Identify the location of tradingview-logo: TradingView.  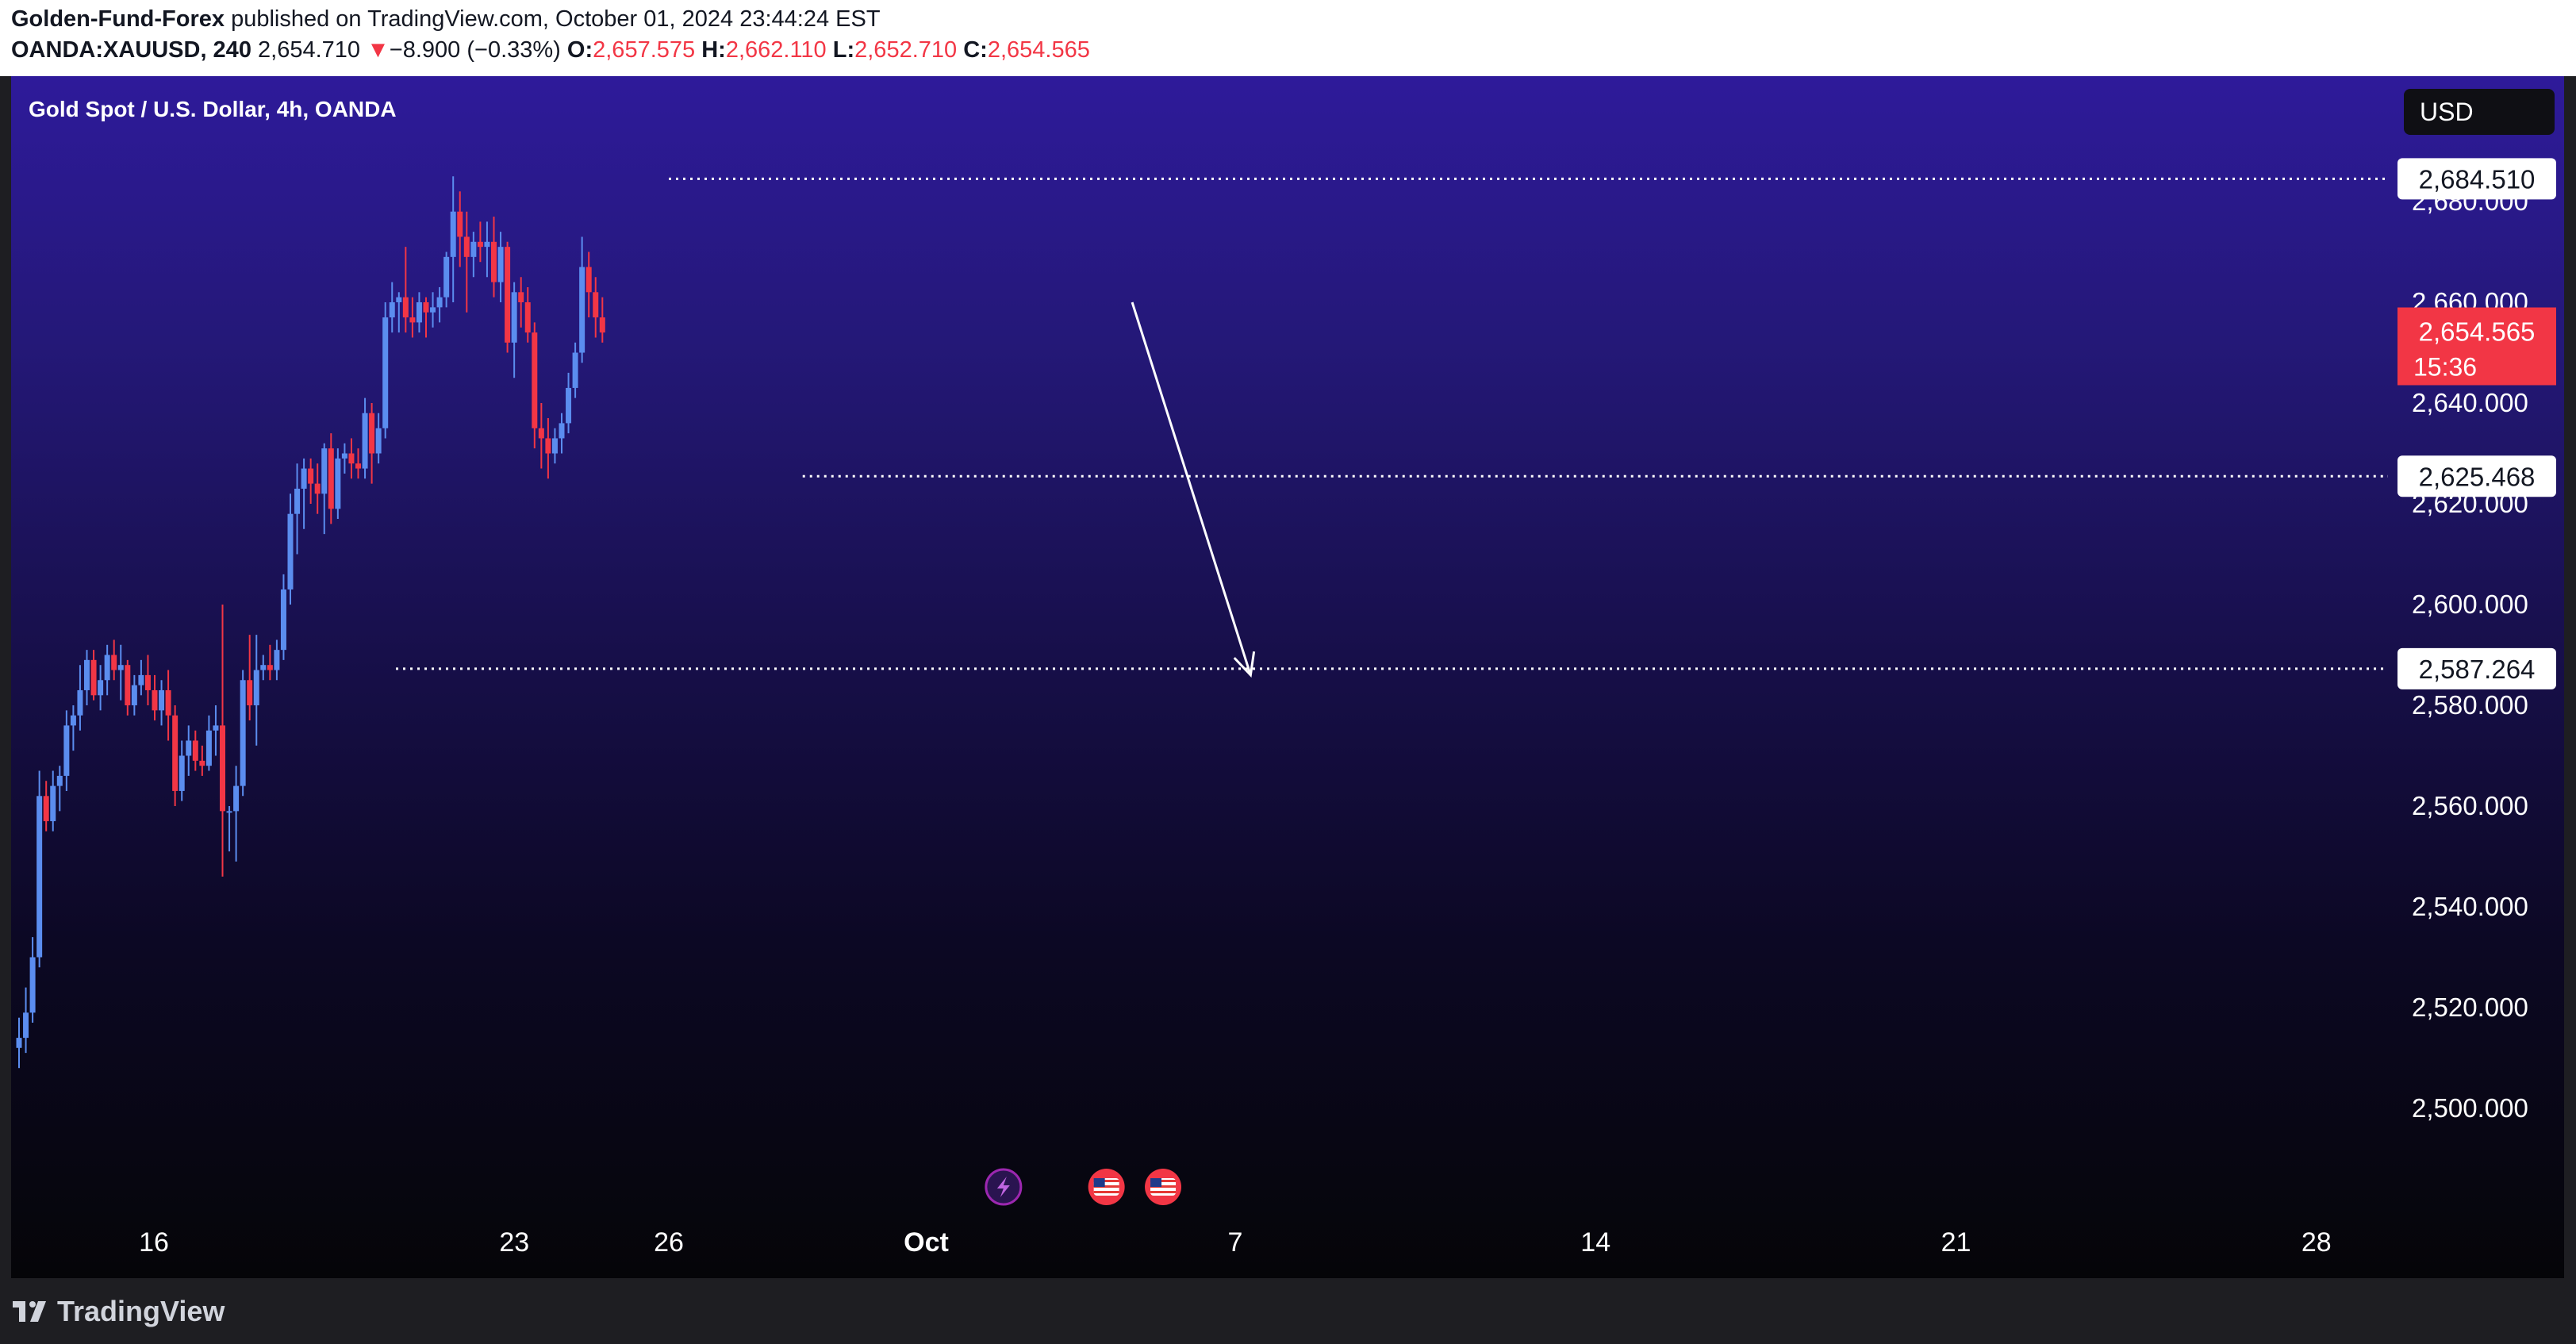
(119, 1312).